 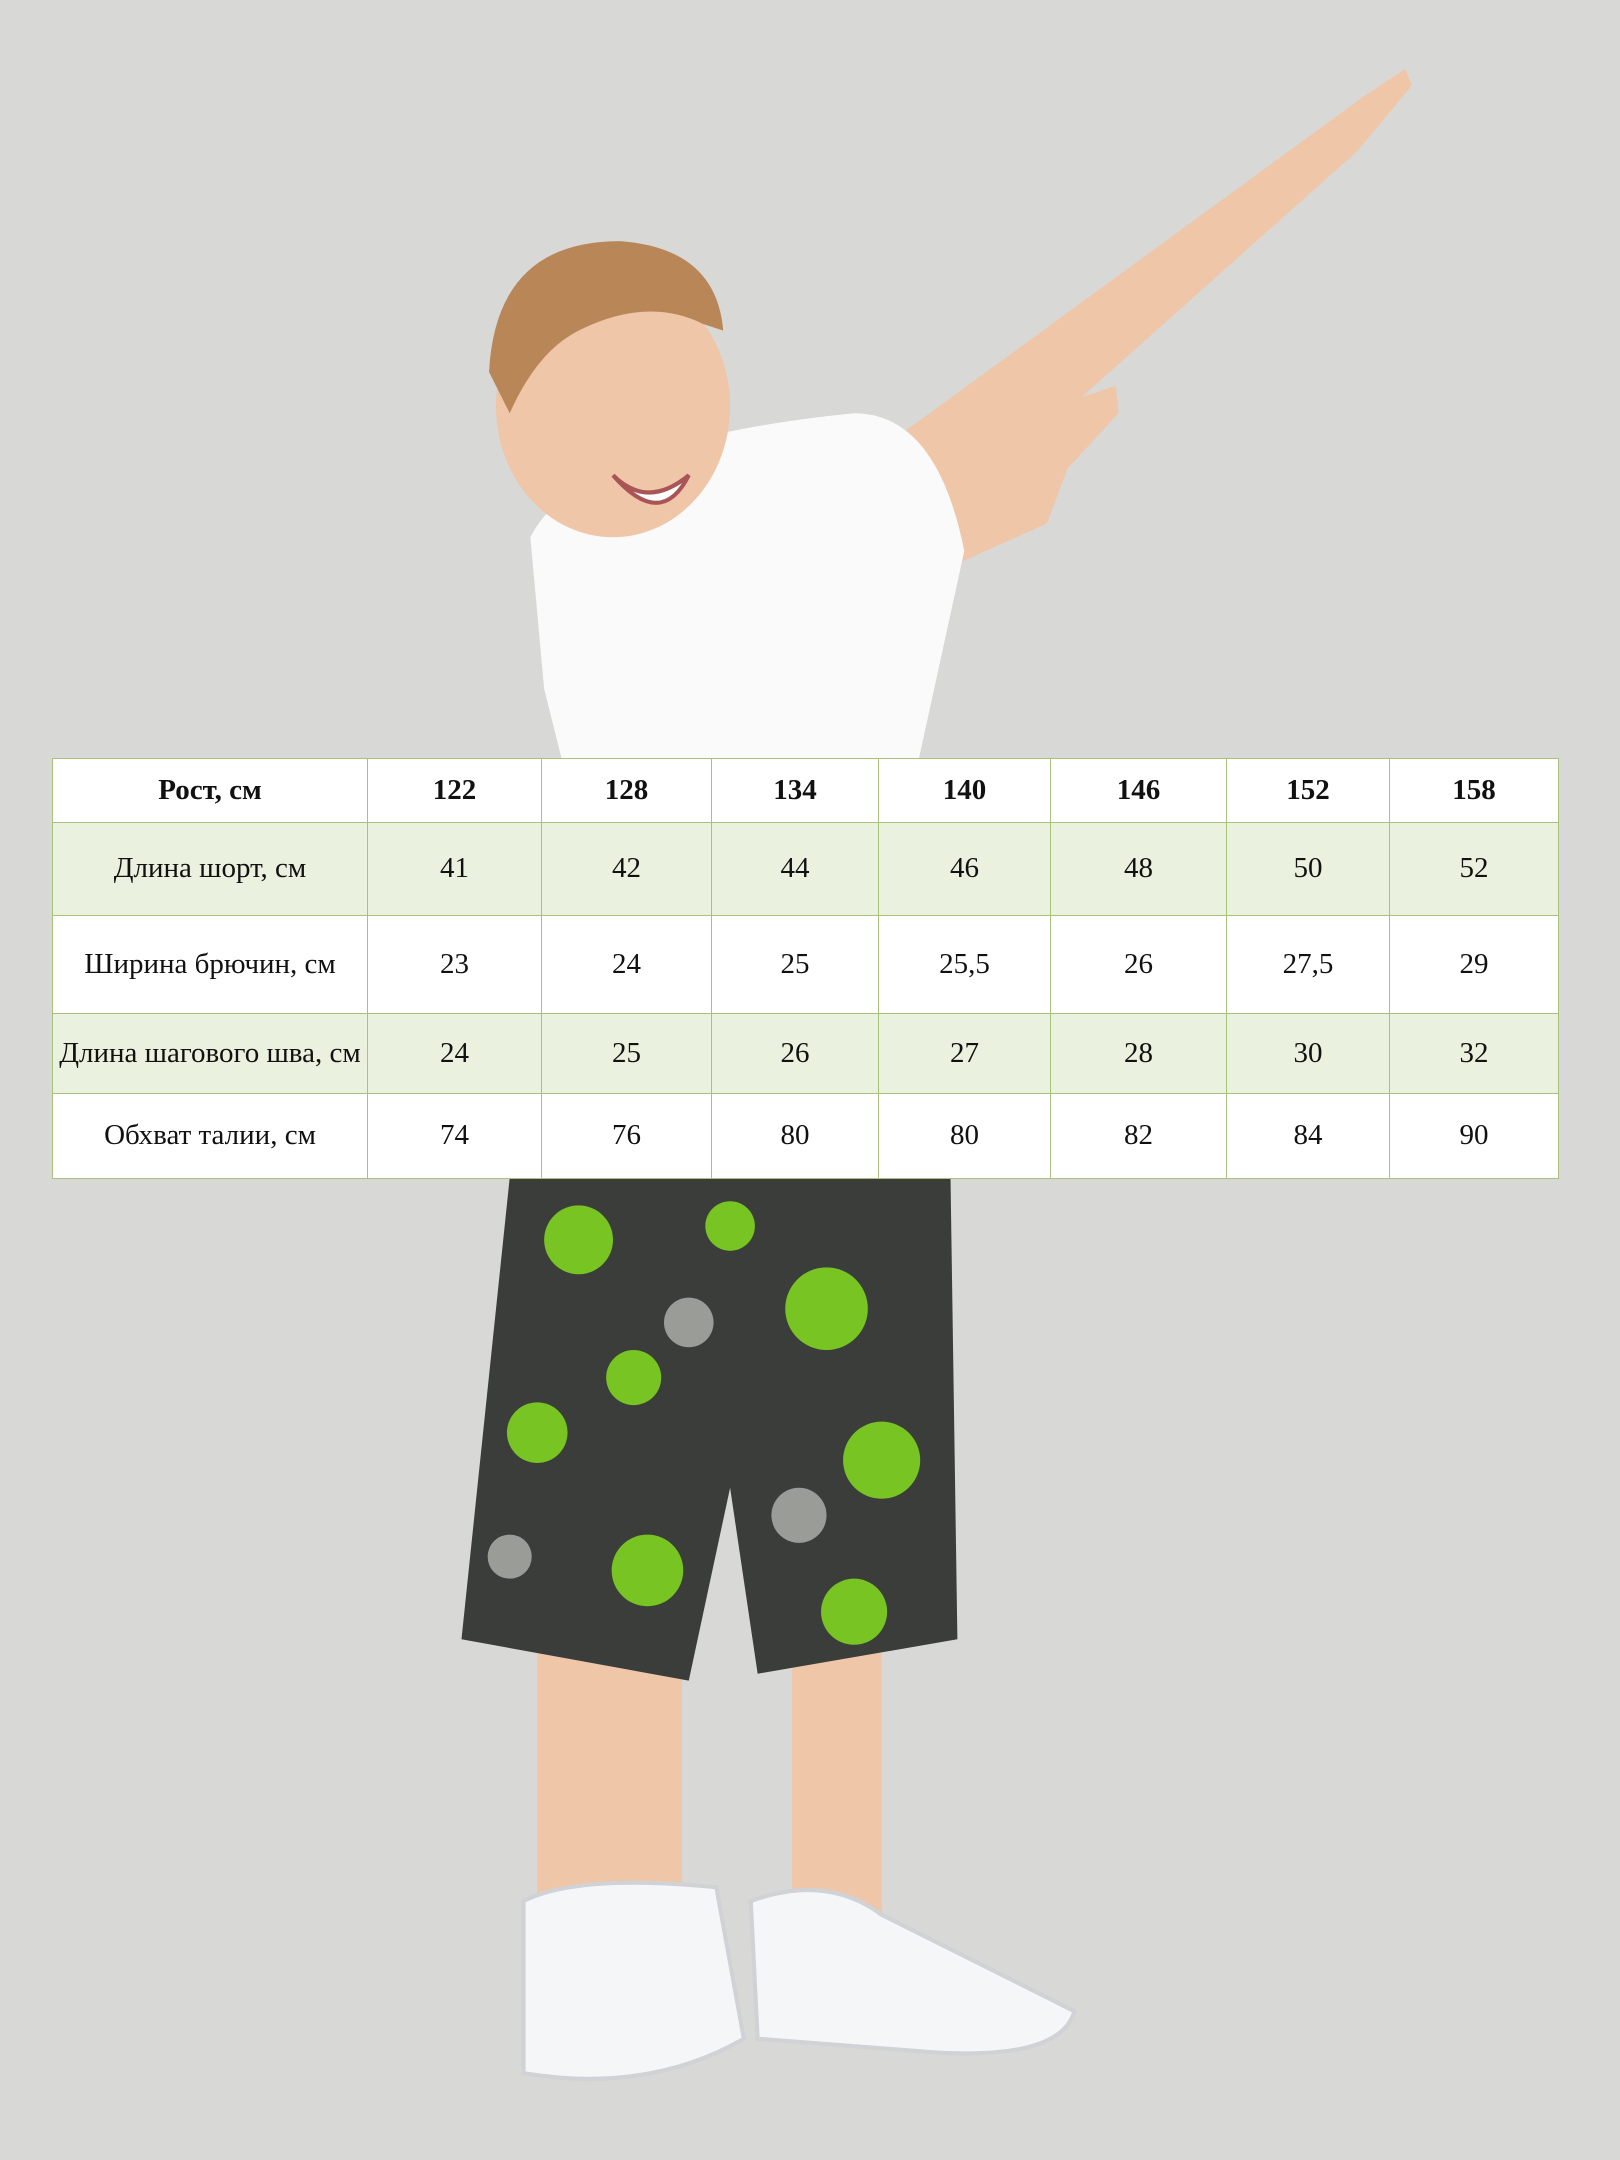 What do you see at coordinates (1138, 790) in the screenshot?
I see `size-header: 146` at bounding box center [1138, 790].